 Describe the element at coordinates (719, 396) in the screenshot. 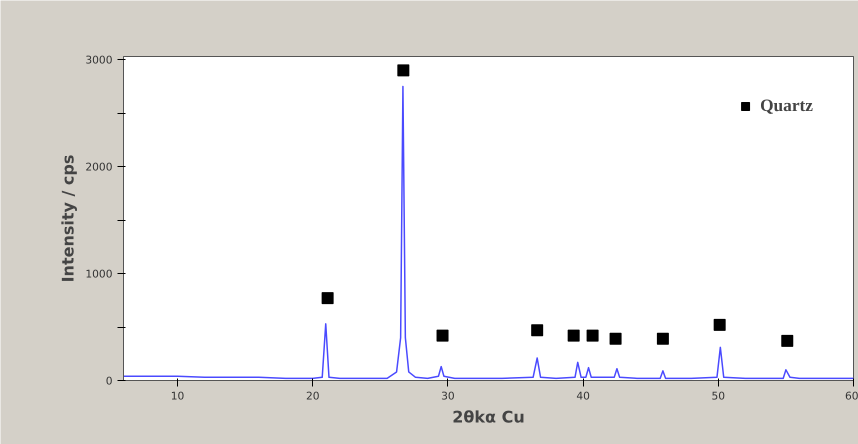

I see `x-tick-label: 50` at that location.